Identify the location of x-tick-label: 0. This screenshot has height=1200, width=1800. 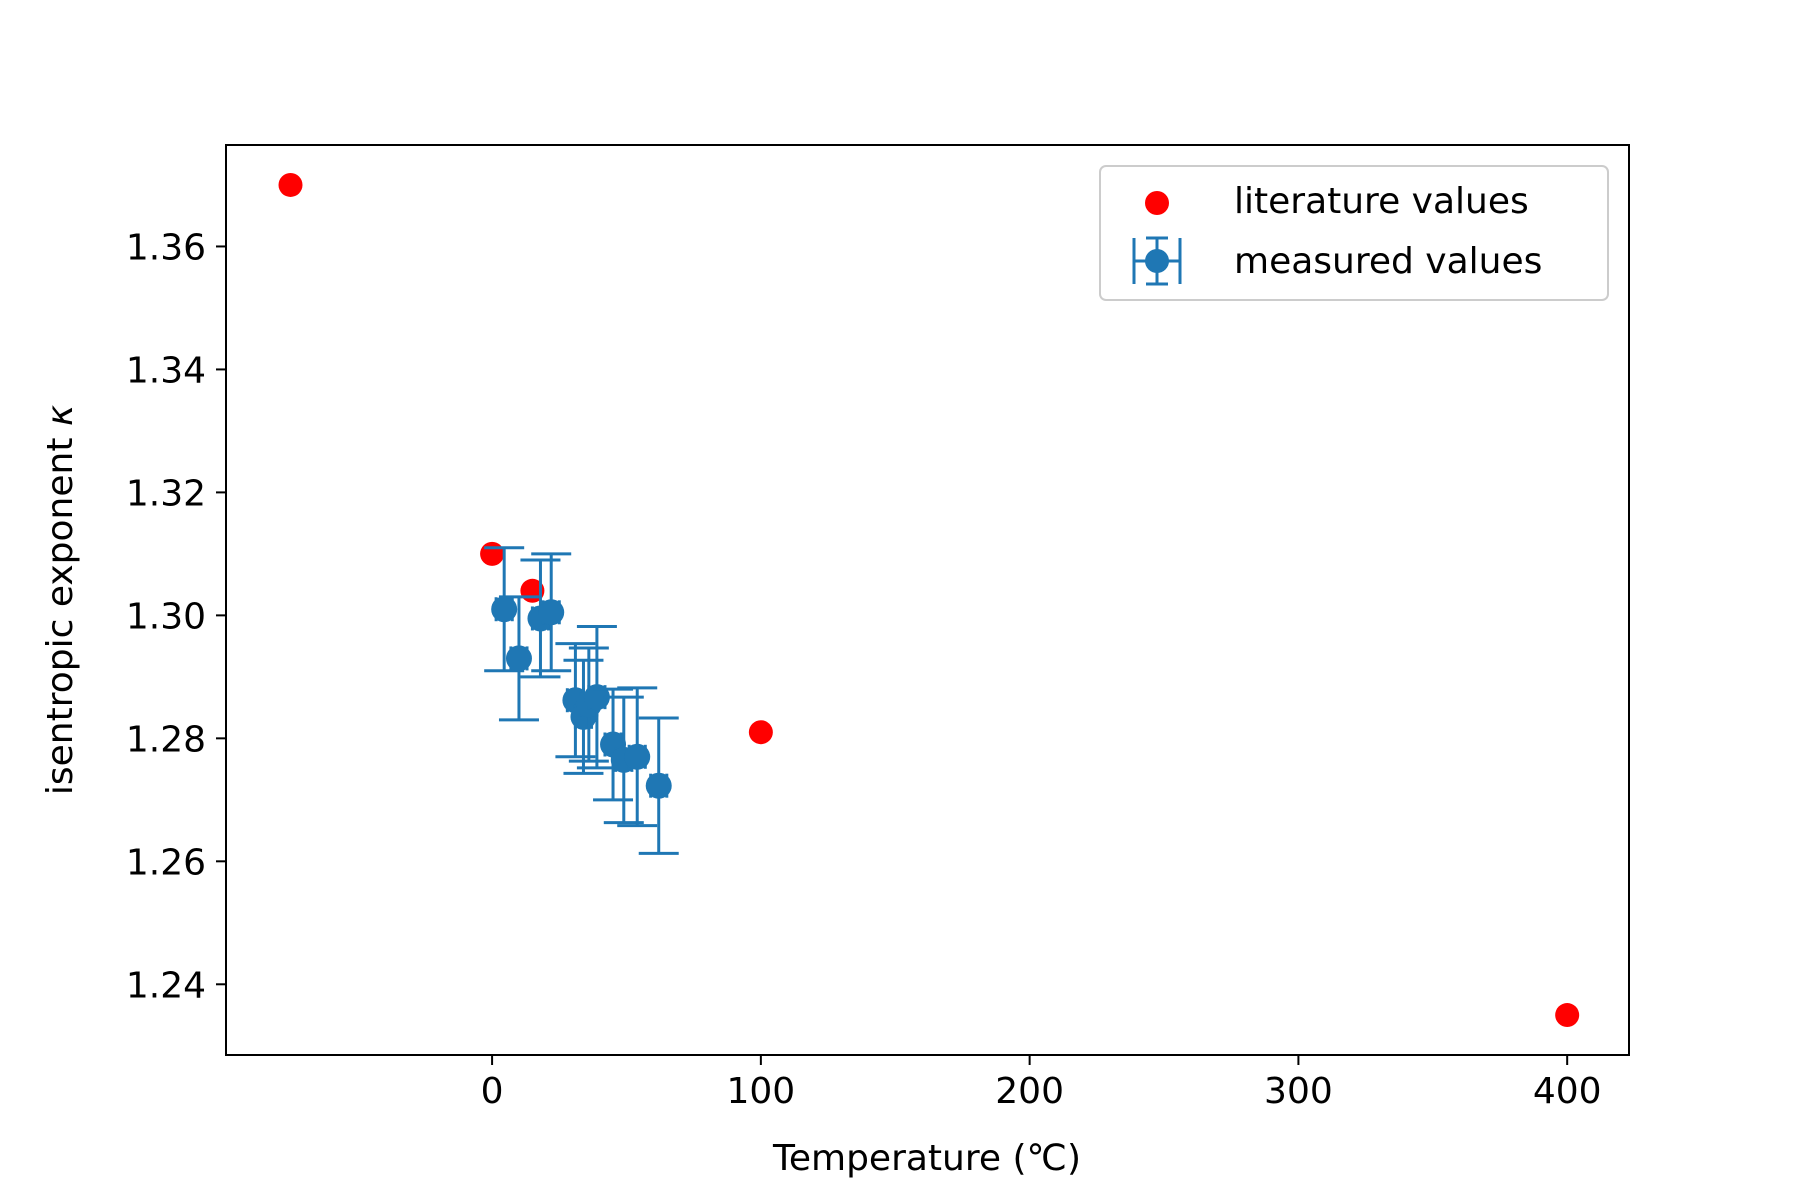
(492, 1091).